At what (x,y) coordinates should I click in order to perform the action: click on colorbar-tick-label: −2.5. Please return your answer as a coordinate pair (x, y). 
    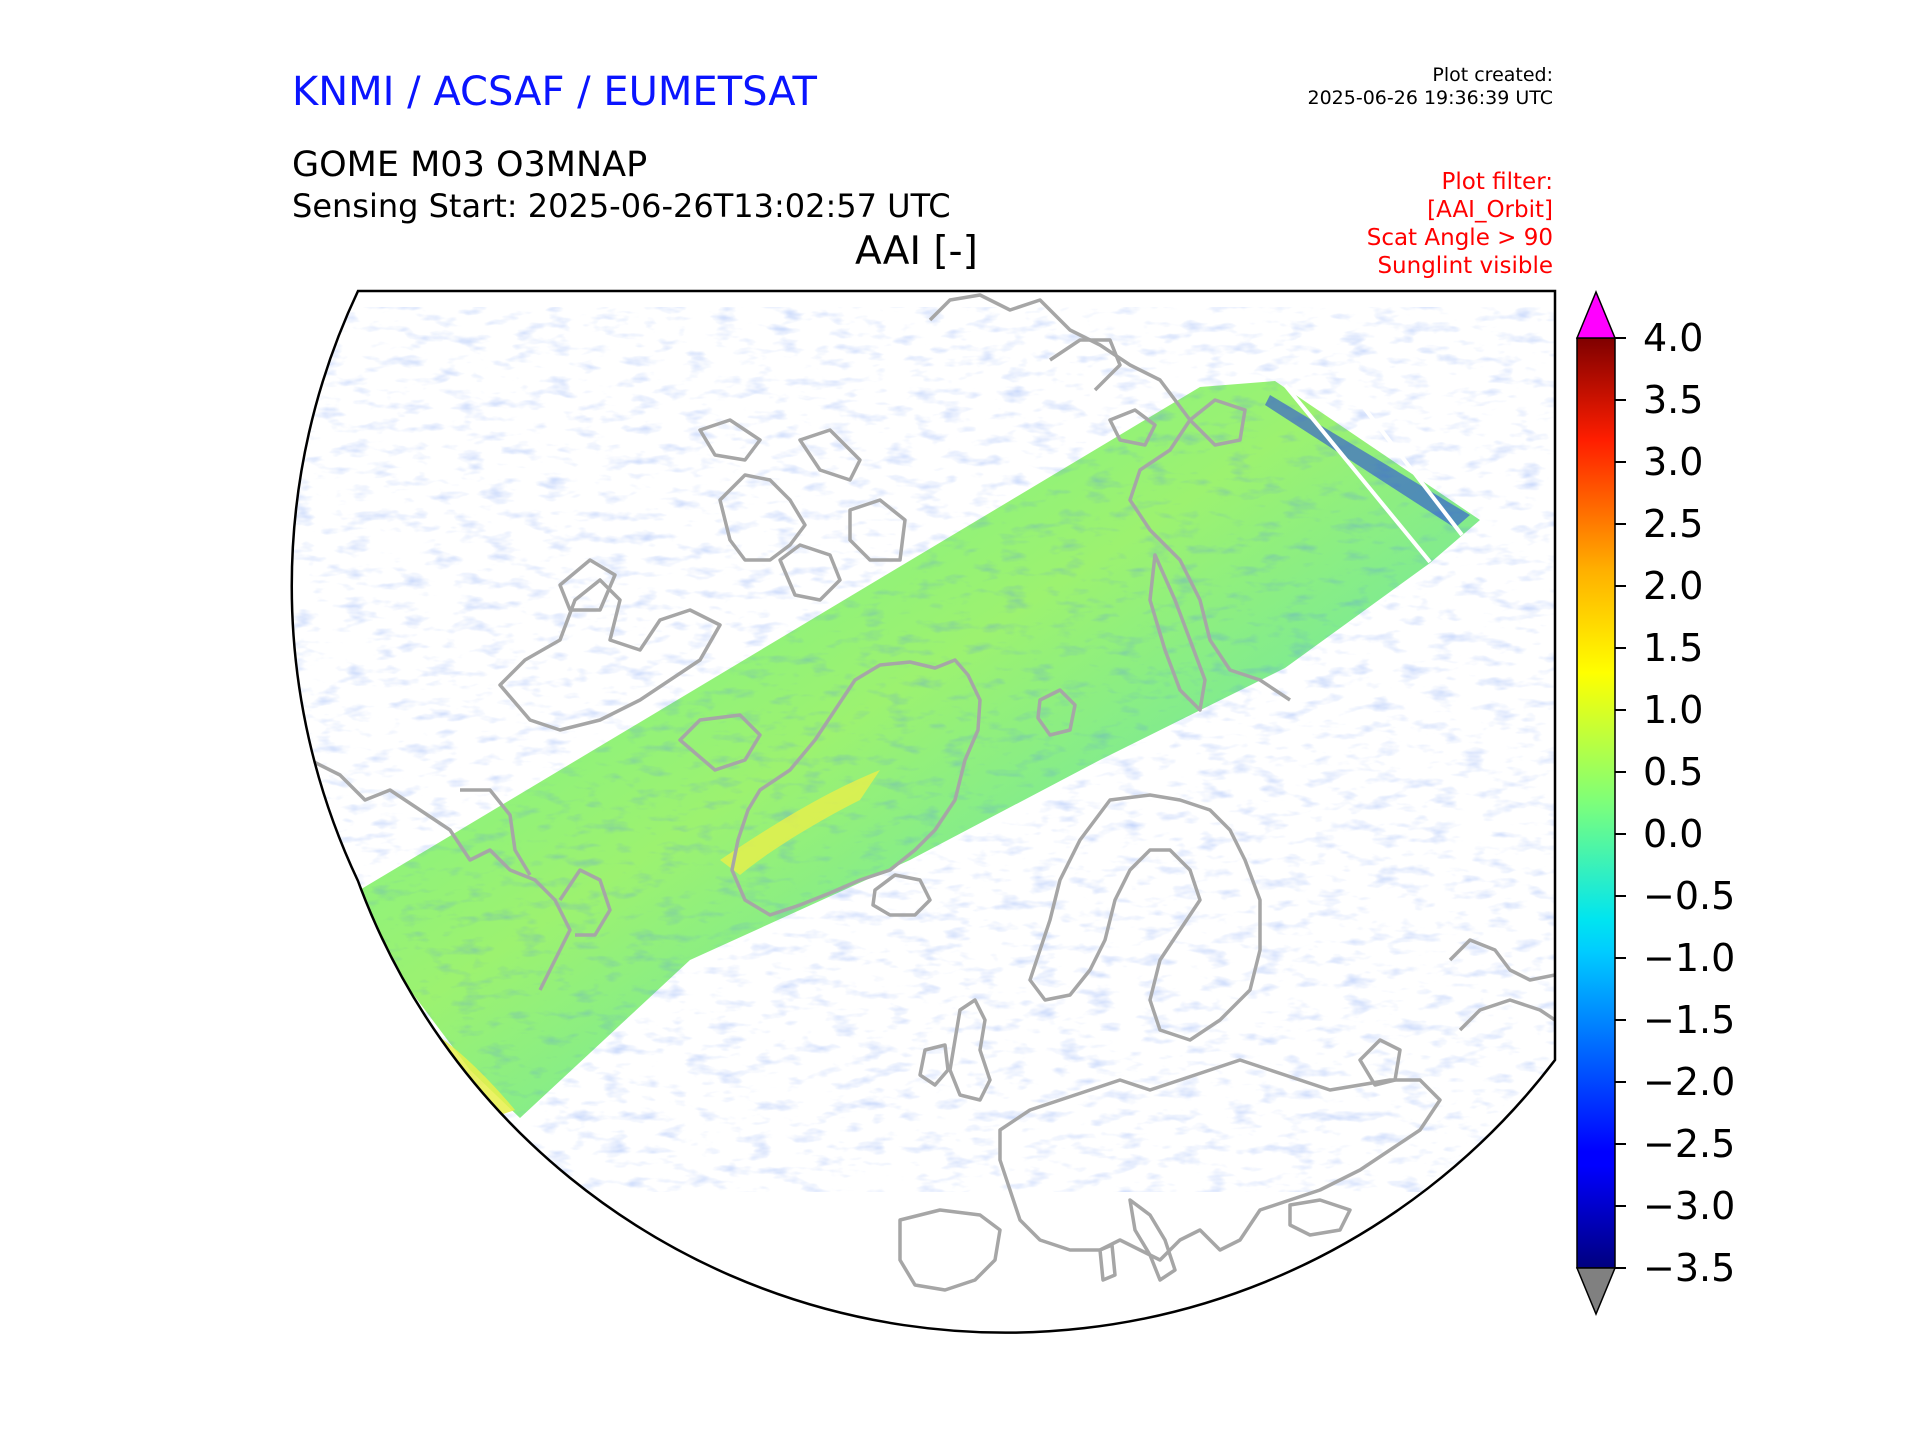
    Looking at the image, I should click on (1689, 1144).